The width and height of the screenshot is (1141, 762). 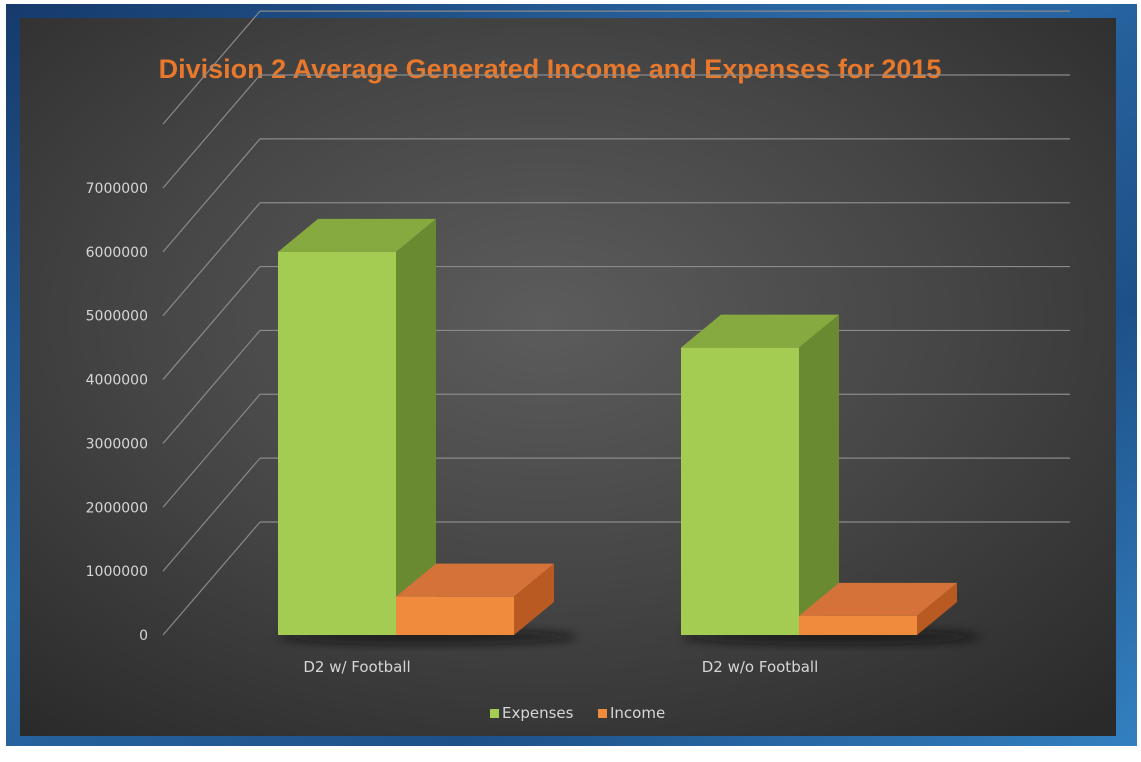 I want to click on x-category-label: D2 w/o Football, so click(x=760, y=667).